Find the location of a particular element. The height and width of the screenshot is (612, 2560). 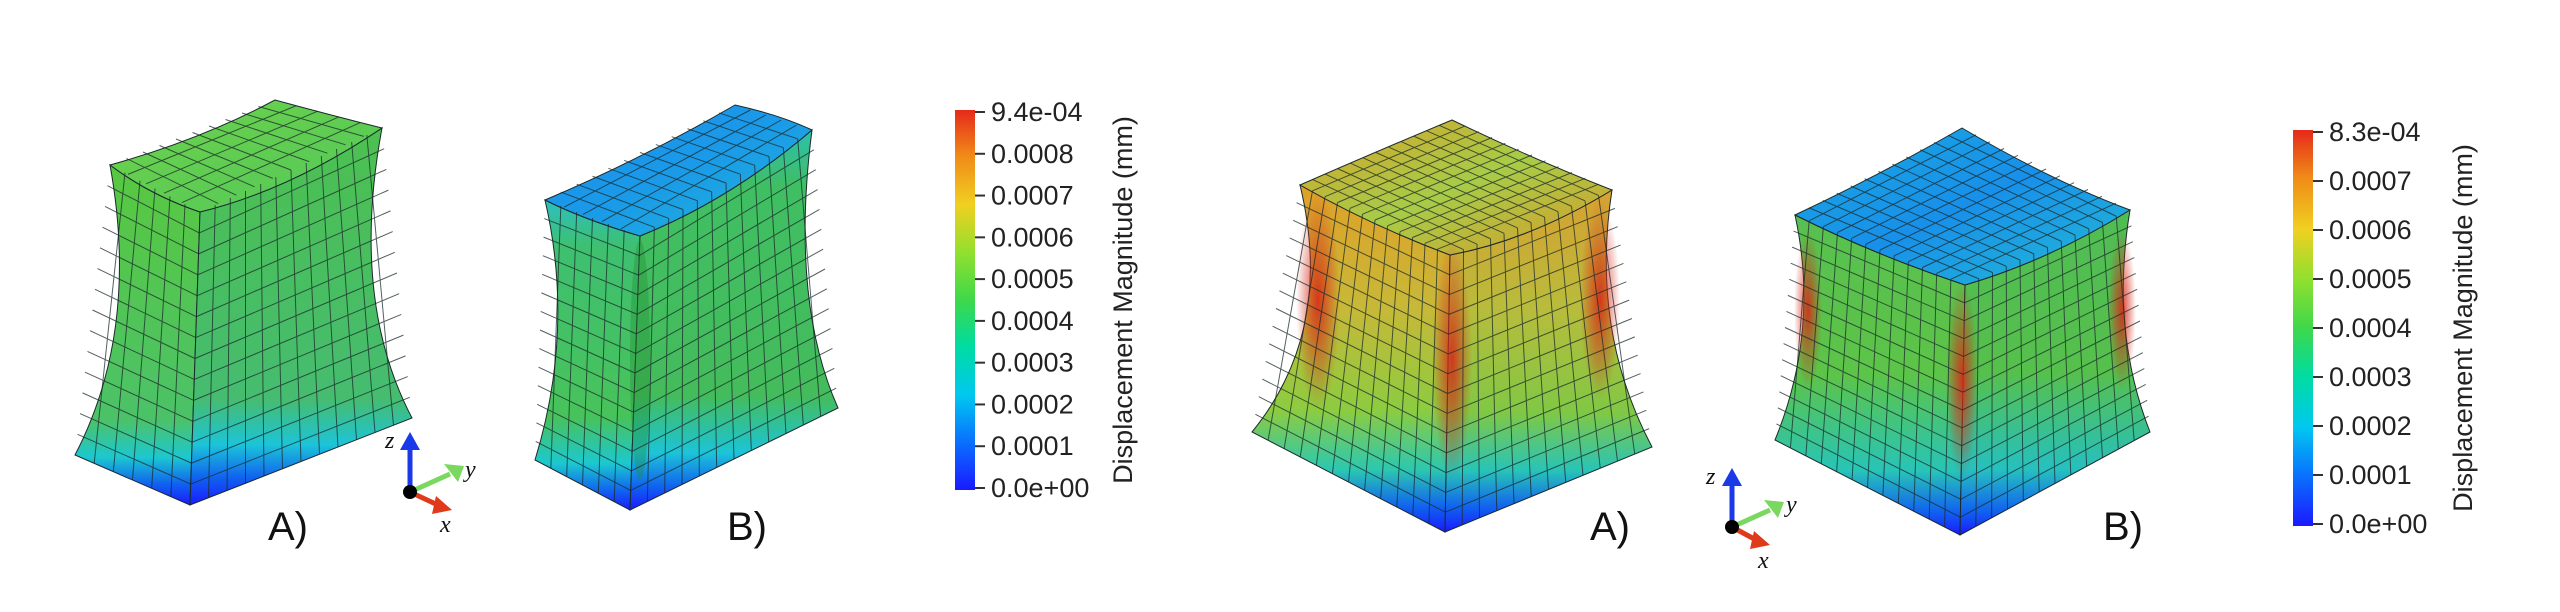

colorbar-tick-label: 0.0002 is located at coordinates (1032, 404).